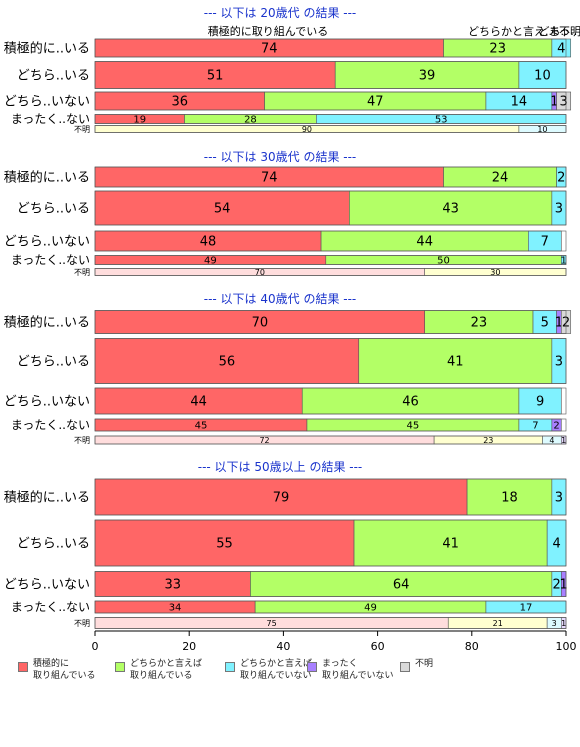 Image resolution: width=580 pixels, height=747 pixels. What do you see at coordinates (479, 323) in the screenshot?
I see `bar-value-label: 23` at bounding box center [479, 323].